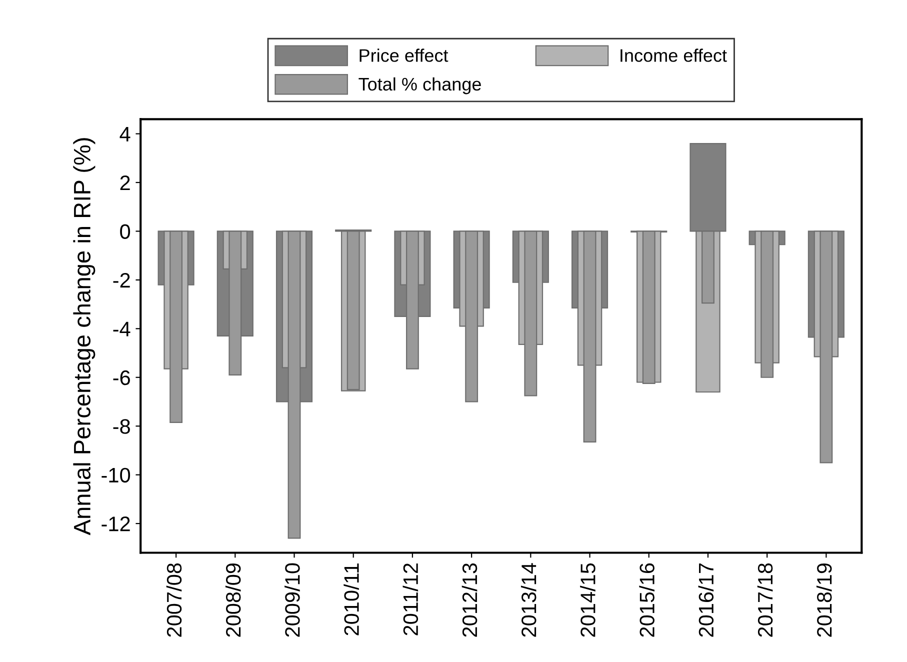 The width and height of the screenshot is (907, 662). Describe the element at coordinates (84, 337) in the screenshot. I see `y-axis-title: Annual Percentage change in RIP (%)` at that location.